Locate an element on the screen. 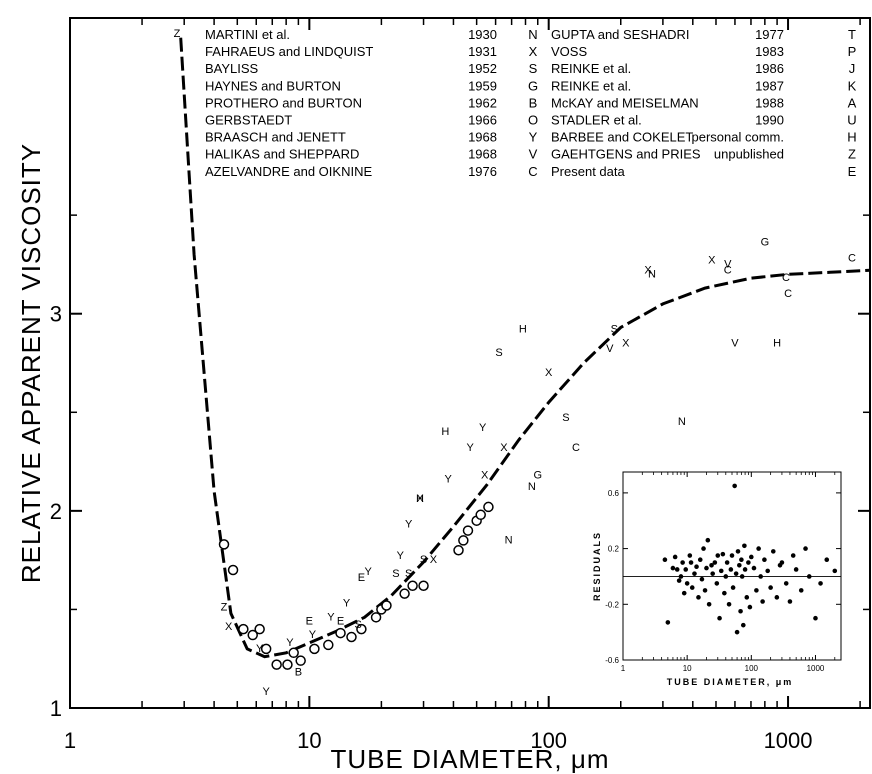 The height and width of the screenshot is (774, 872). inset-frame is located at coordinates (732, 566).